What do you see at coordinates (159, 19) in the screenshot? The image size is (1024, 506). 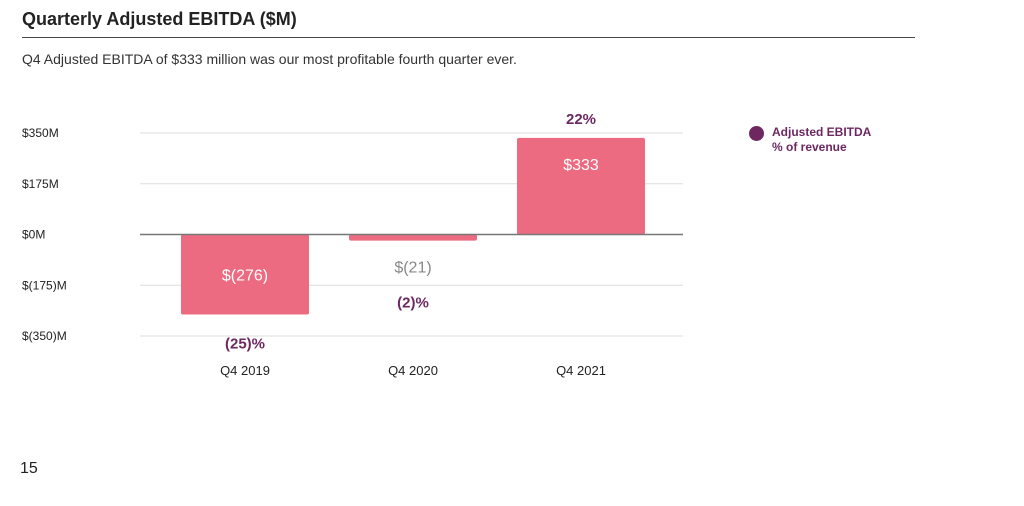 I see `page-title: Quarterly Adjusted EBITDA ($M)` at bounding box center [159, 19].